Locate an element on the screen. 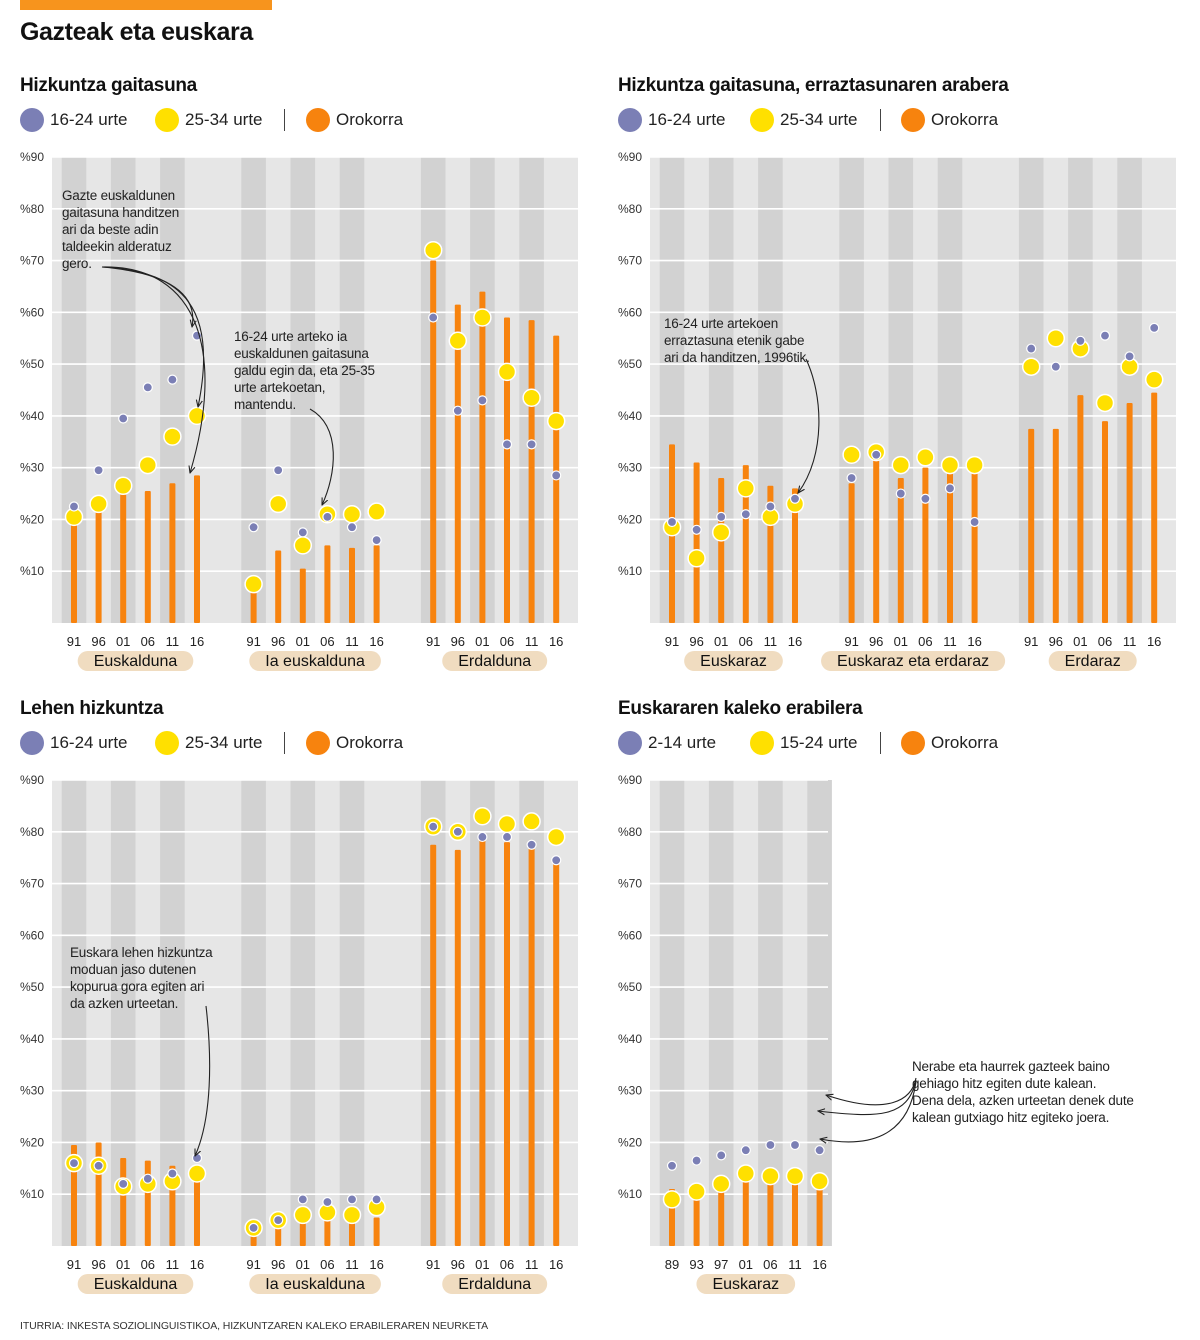  annotation-line: 16-24 urte artekoen is located at coordinates (721, 323).